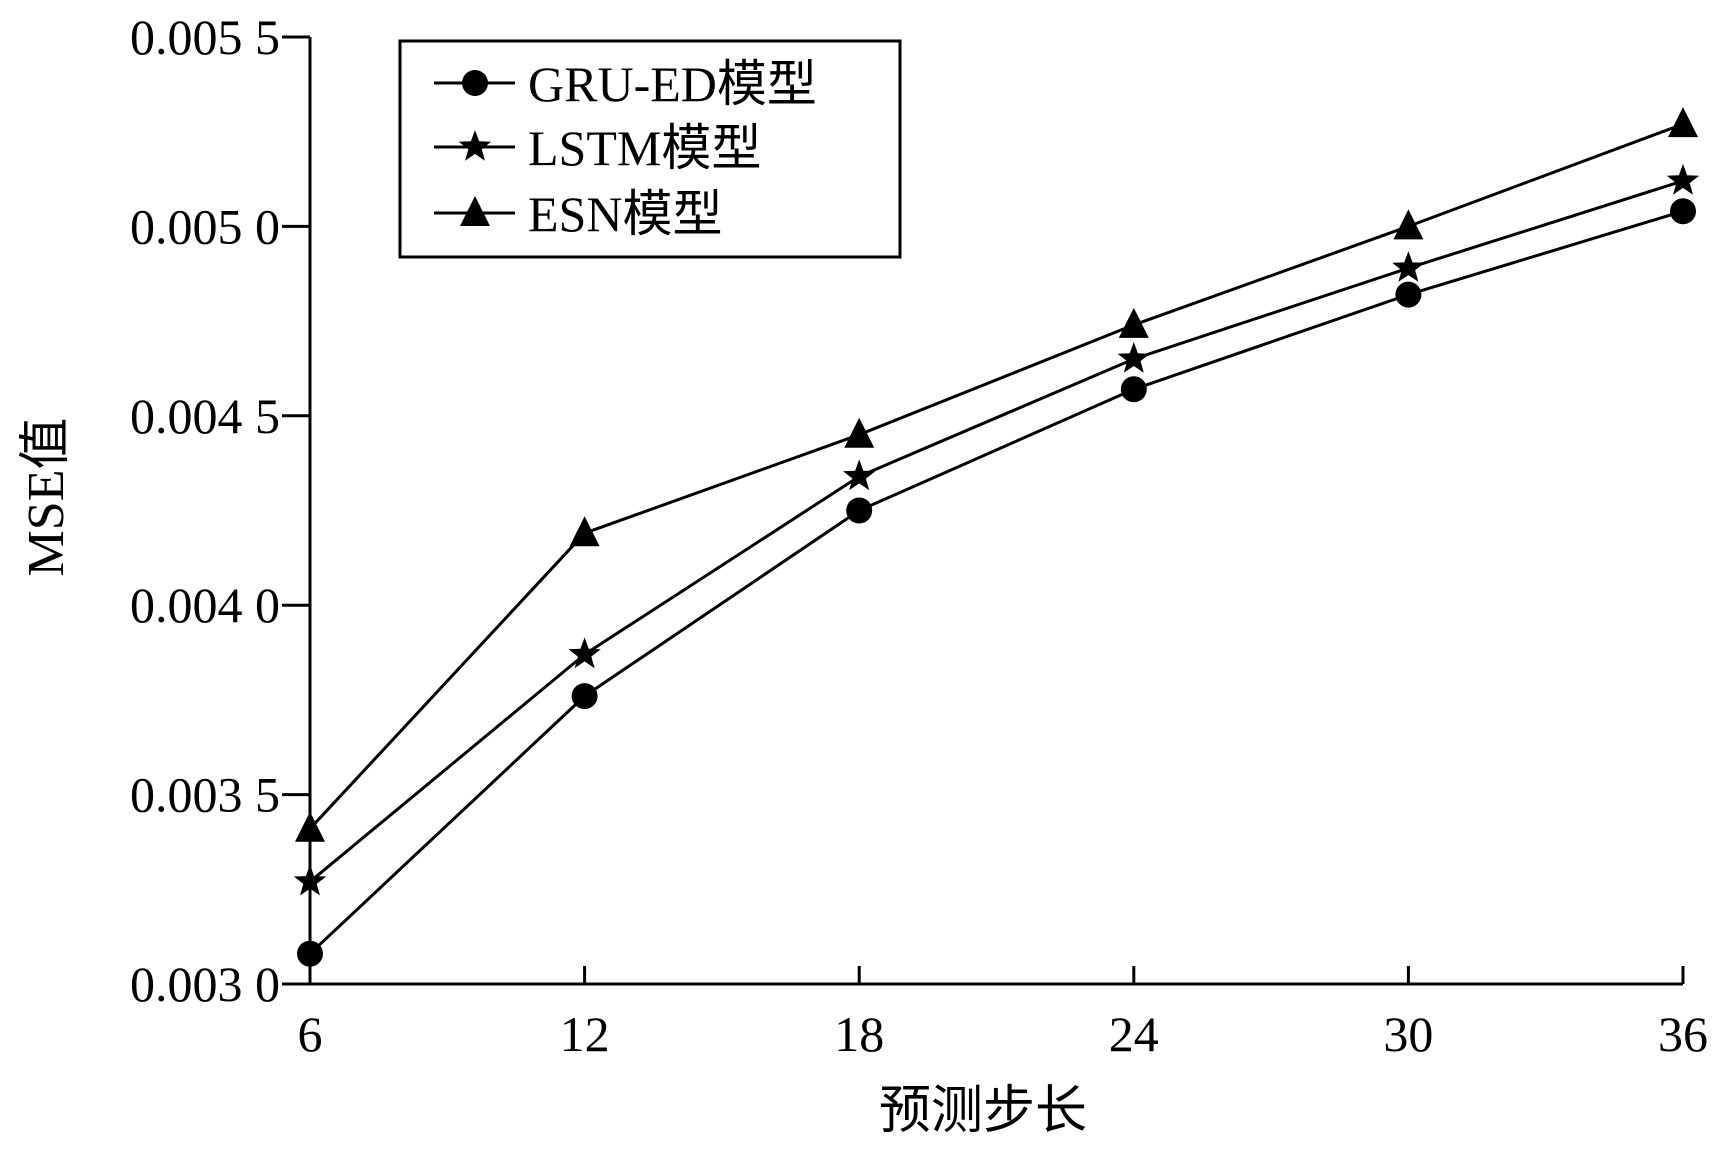  Describe the element at coordinates (205, 984) in the screenshot. I see `y-tick-label: 0.003 0` at that location.